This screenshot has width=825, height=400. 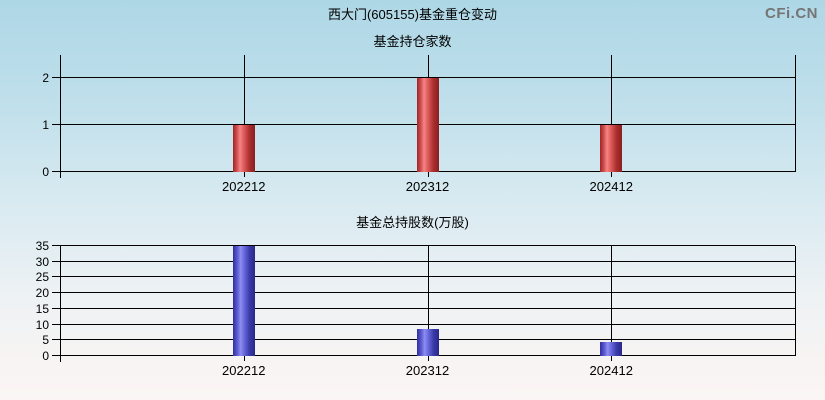 I want to click on y-tick-label: 25, so click(x=42, y=277).